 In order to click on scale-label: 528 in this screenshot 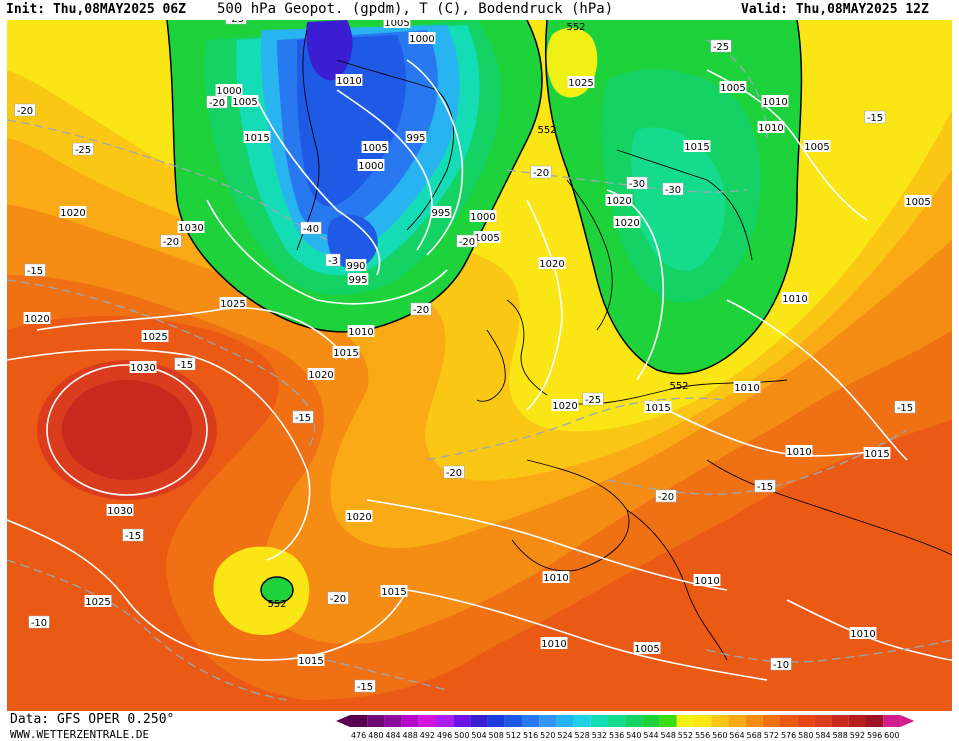, I will do `click(582, 735)`.